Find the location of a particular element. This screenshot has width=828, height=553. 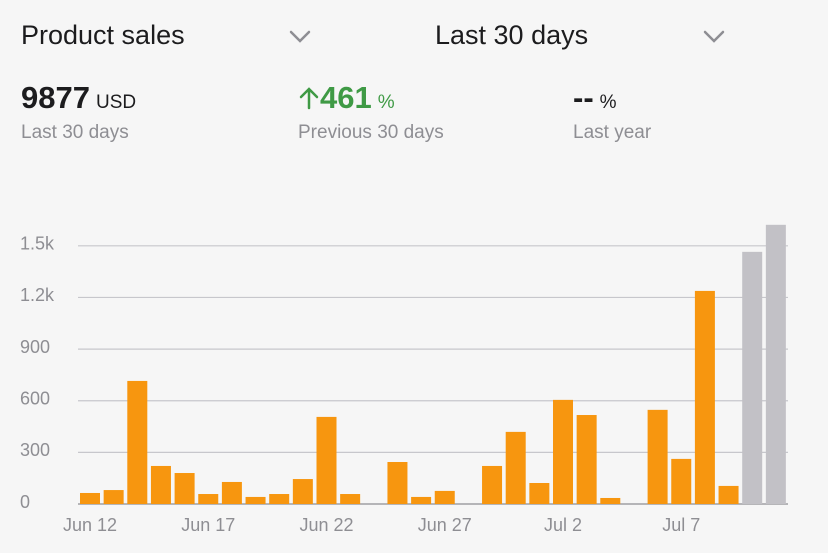

stat-value: -- is located at coordinates (583, 97).